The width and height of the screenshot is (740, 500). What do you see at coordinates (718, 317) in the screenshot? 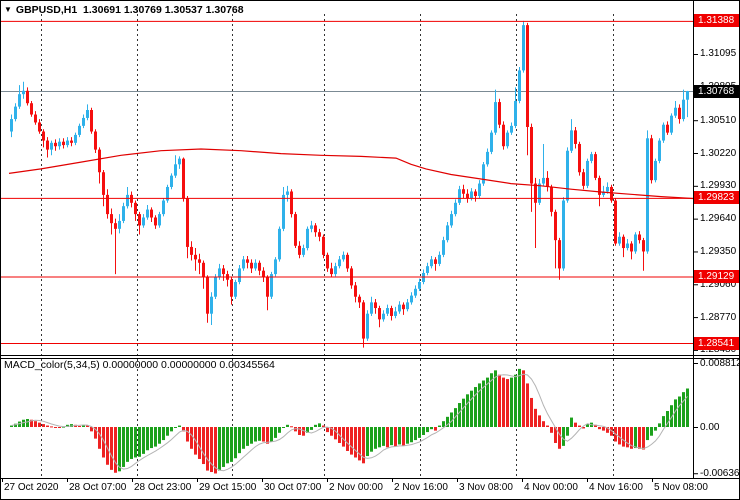
I see `price-axis-label: 1.28770` at bounding box center [718, 317].